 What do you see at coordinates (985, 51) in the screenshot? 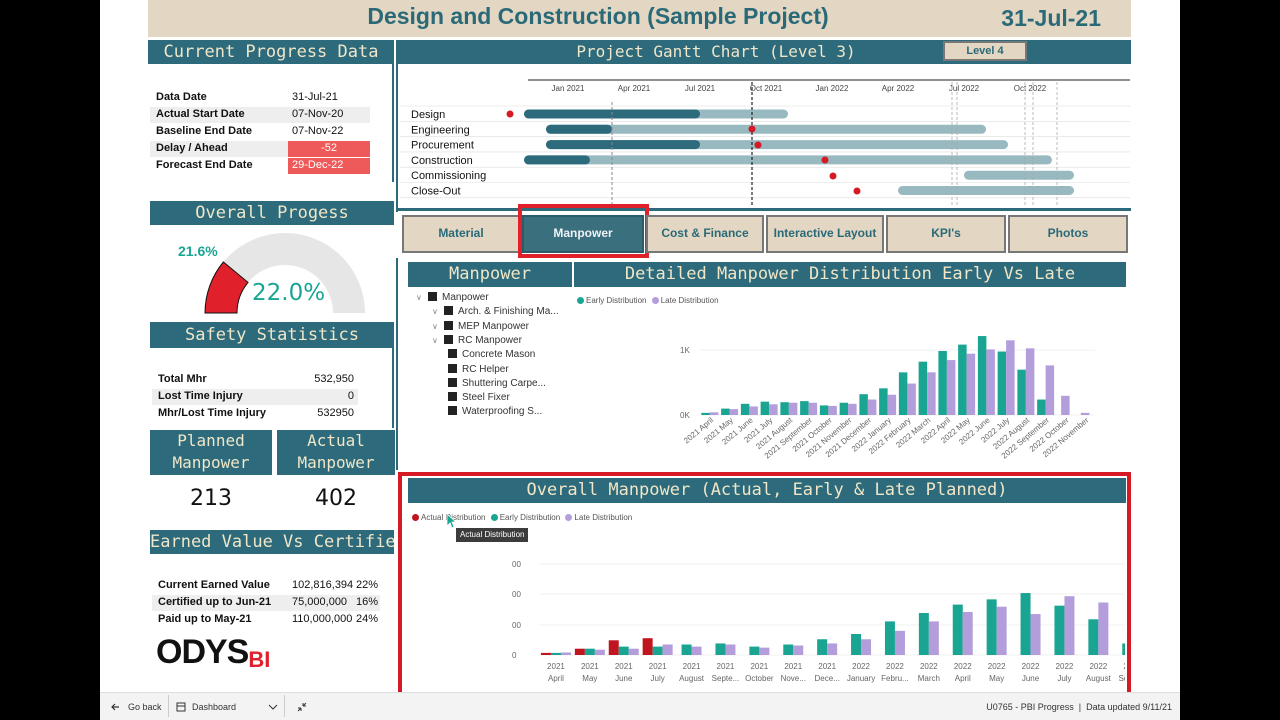
I see `level-4-button: Level 4` at bounding box center [985, 51].